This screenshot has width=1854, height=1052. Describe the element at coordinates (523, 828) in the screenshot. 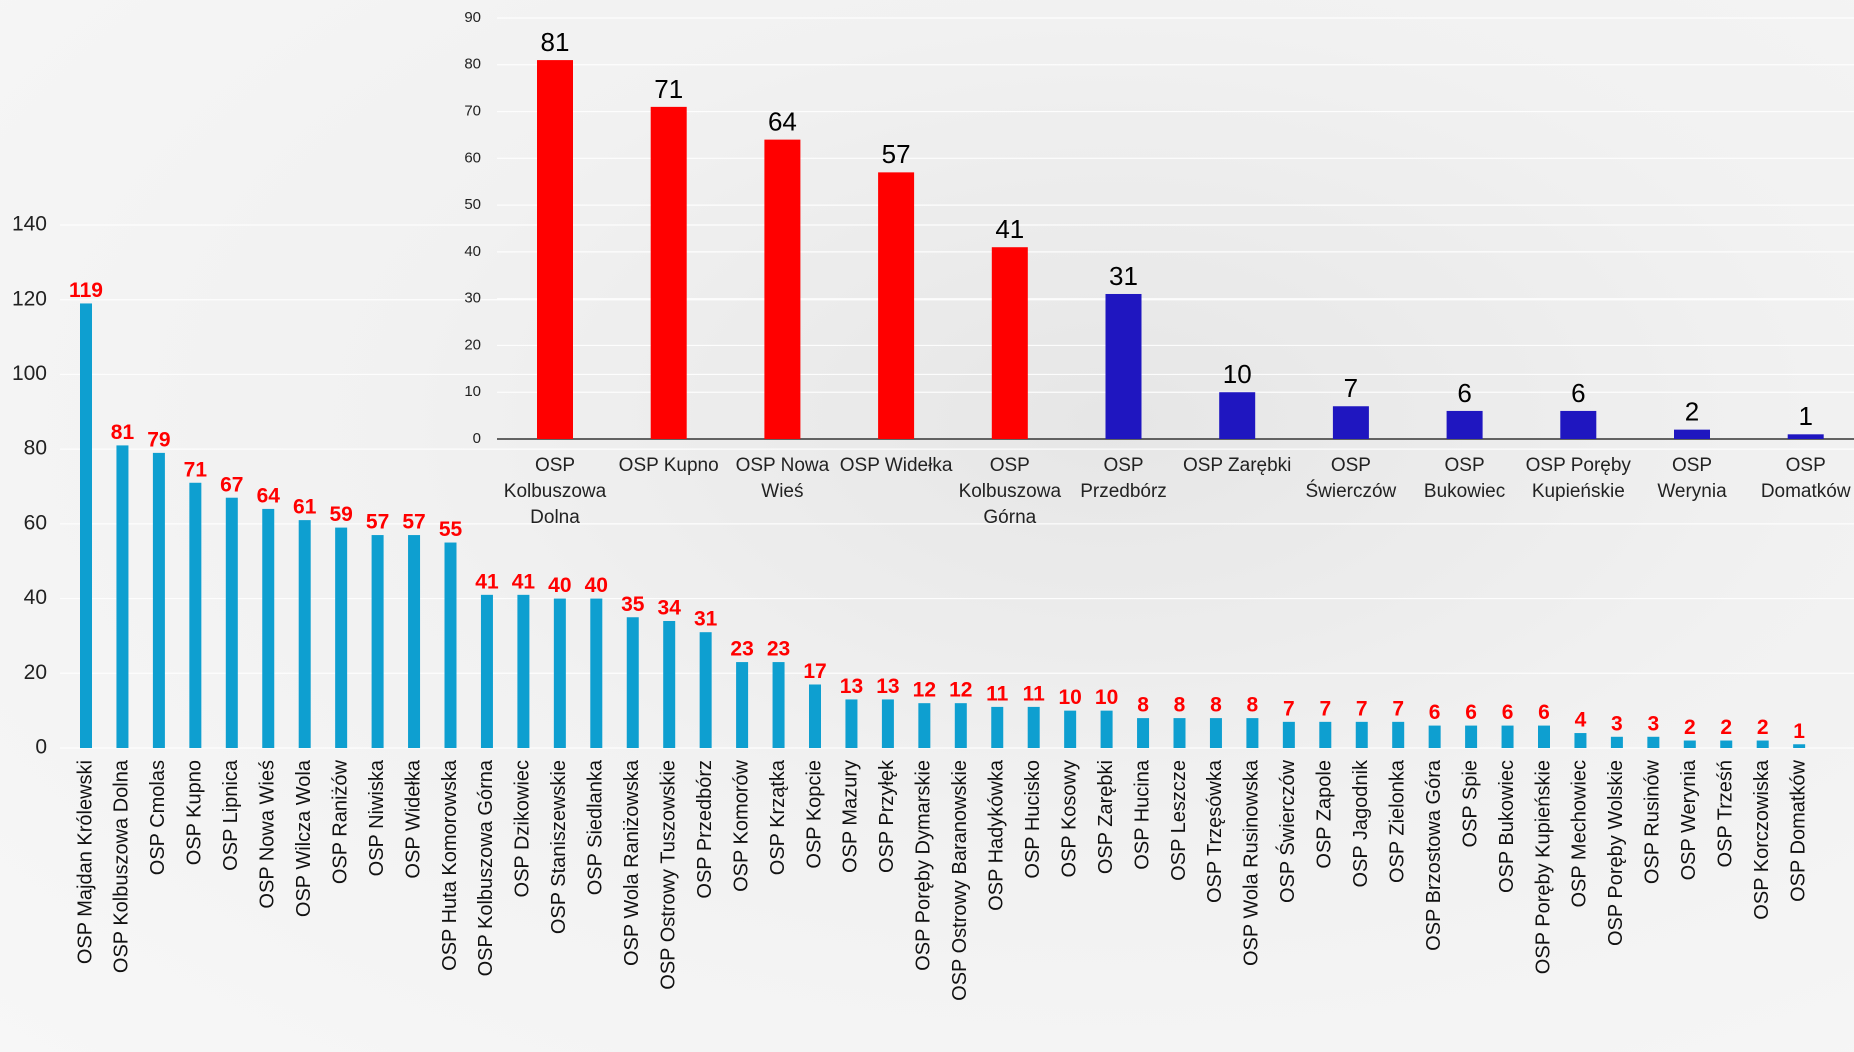

I see `x-tick-label: OSP Dzikowiec` at that location.